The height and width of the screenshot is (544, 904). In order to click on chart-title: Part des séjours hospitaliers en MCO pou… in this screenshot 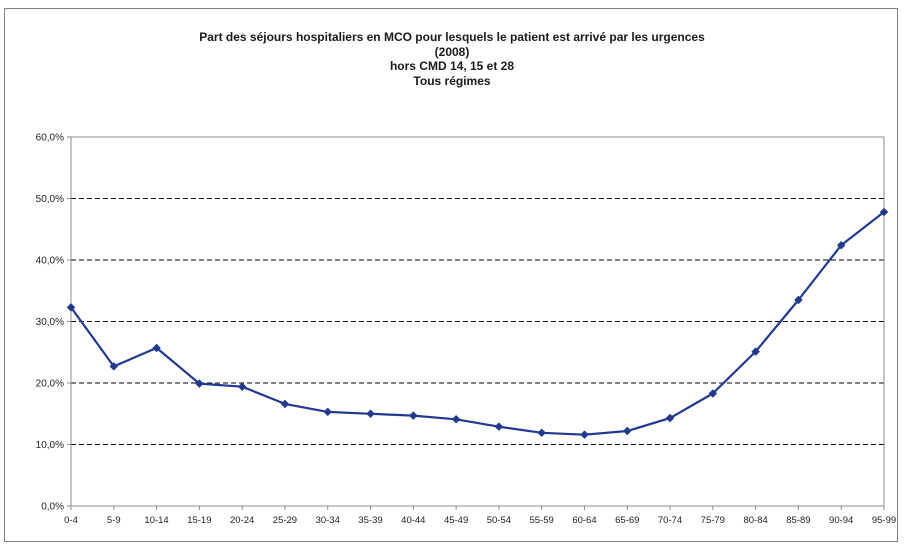, I will do `click(452, 37)`.